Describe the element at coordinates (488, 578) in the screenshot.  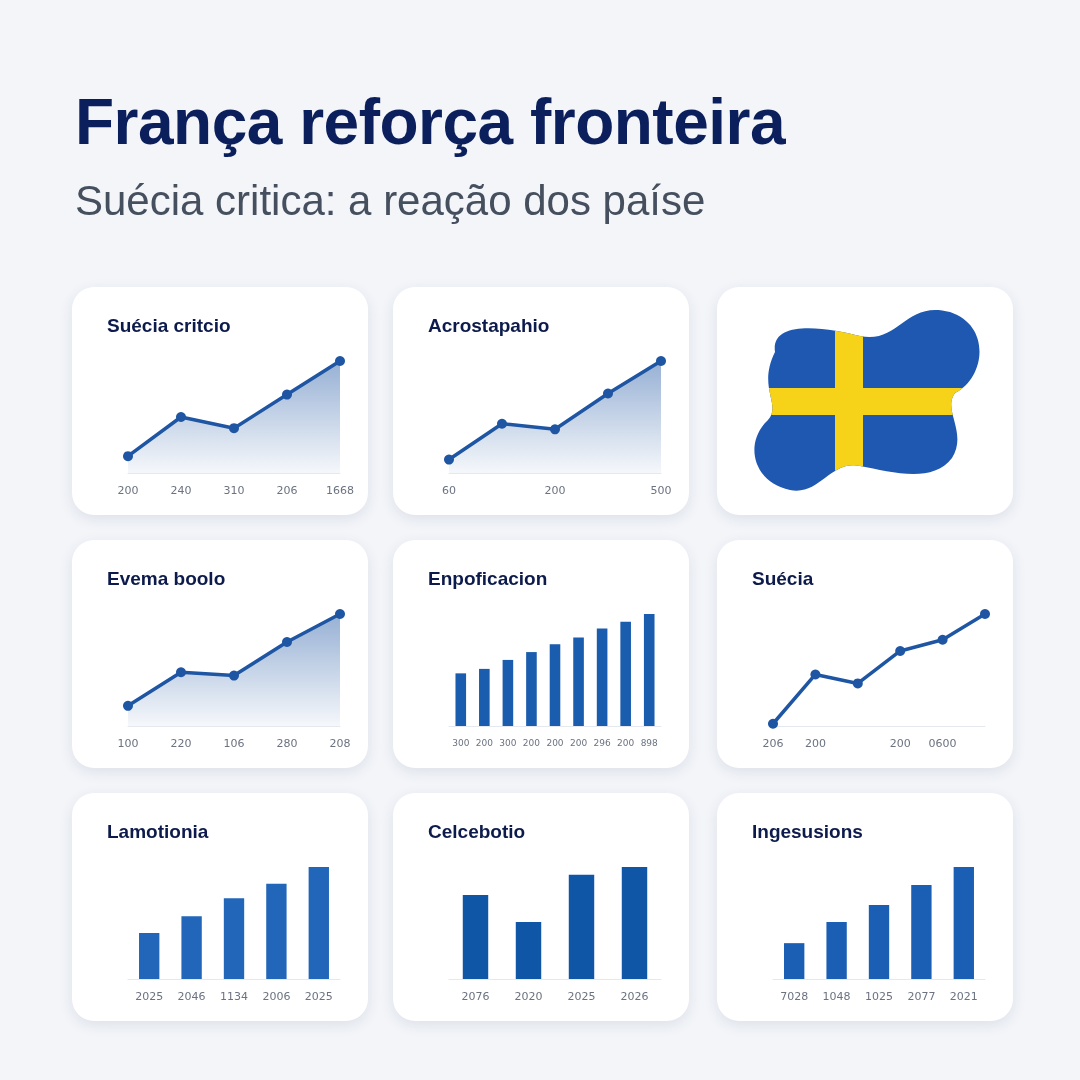
I see `chart-title: Enpoficacion` at that location.